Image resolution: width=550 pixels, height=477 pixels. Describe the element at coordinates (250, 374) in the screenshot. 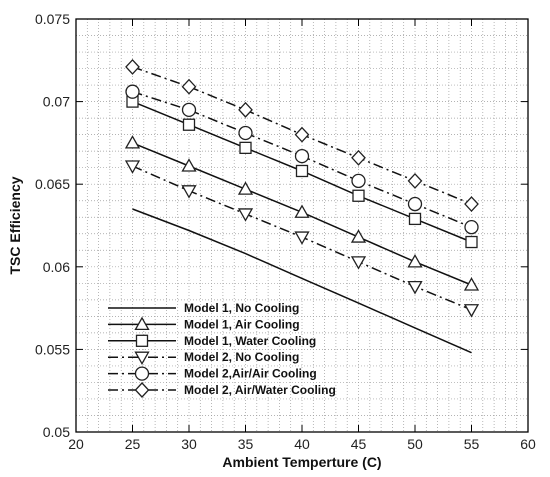

I see `legend-label: Model 2,Air/Air Cooling` at that location.